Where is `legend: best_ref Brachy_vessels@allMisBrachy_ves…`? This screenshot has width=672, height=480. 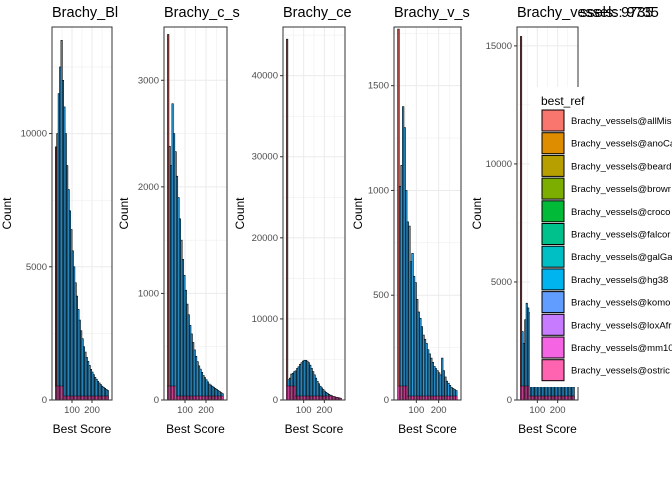 legend: best_ref Brachy_vessels@allMisBrachy_ves… is located at coordinates (601, 237).